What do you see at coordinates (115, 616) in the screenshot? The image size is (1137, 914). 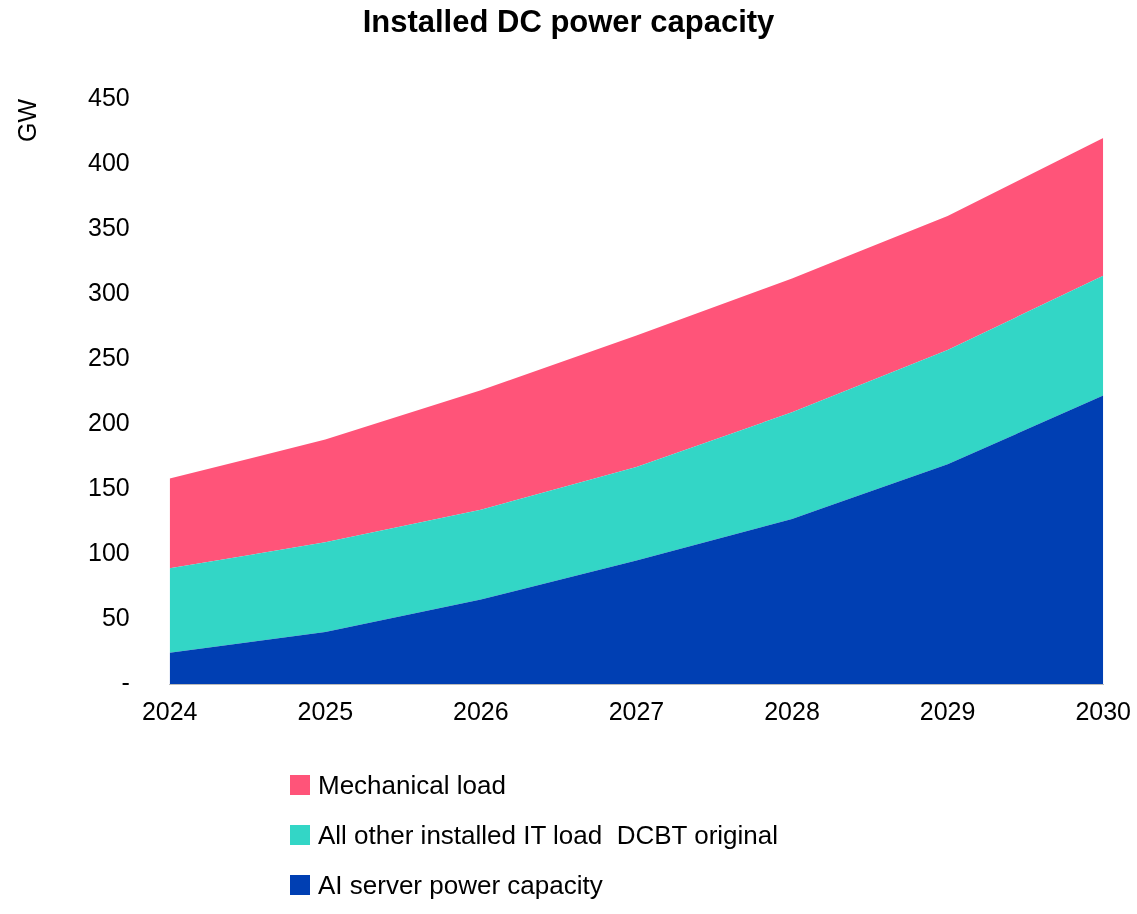 I see `y-tick-label: 50` at bounding box center [115, 616].